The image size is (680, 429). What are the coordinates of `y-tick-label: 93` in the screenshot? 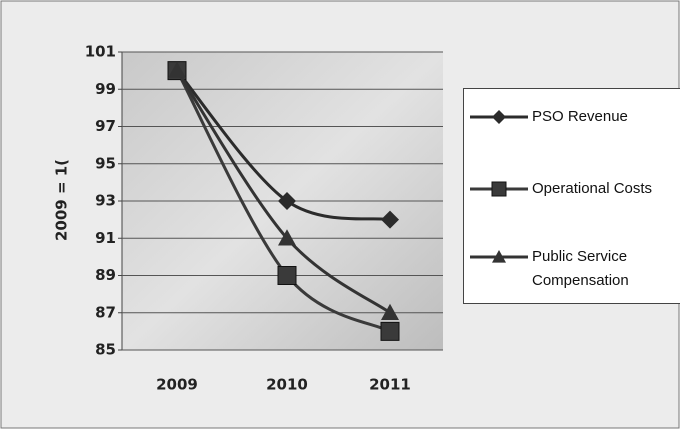 It's located at (105, 201).